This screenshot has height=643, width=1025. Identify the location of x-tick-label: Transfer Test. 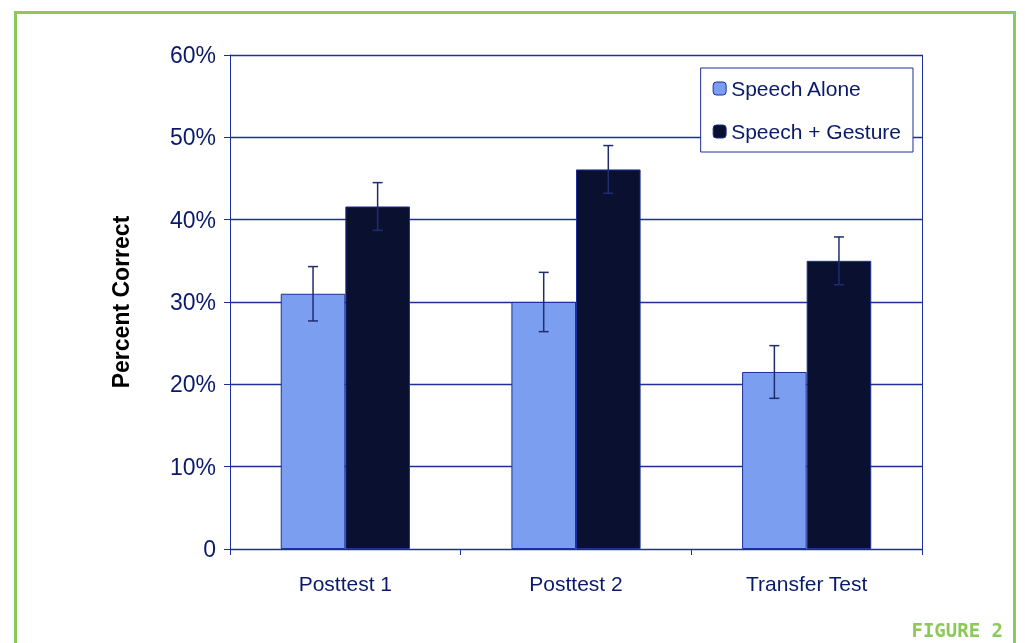
(806, 583).